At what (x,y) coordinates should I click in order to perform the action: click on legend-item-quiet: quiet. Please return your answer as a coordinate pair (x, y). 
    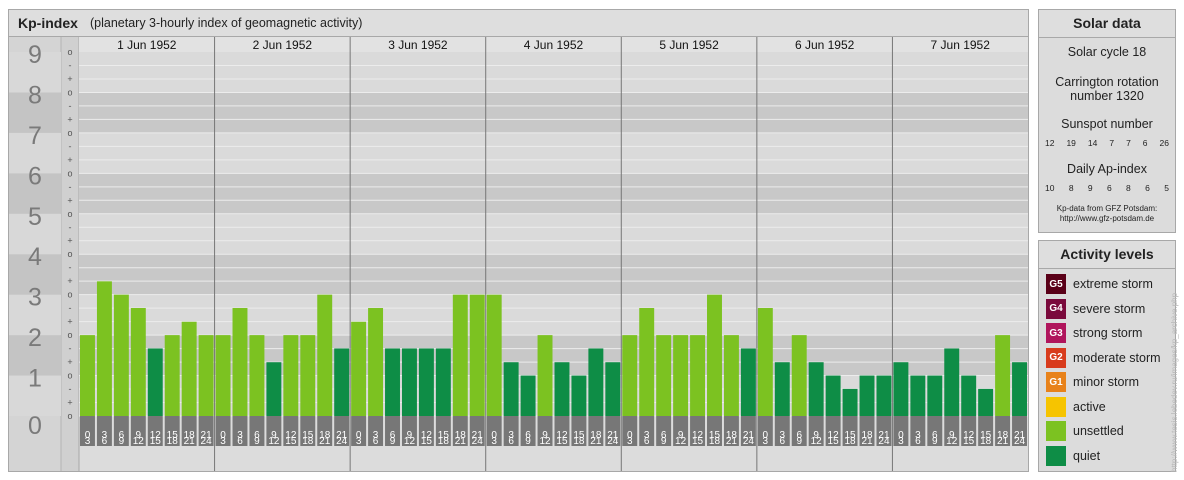
    Looking at the image, I should click on (1073, 455).